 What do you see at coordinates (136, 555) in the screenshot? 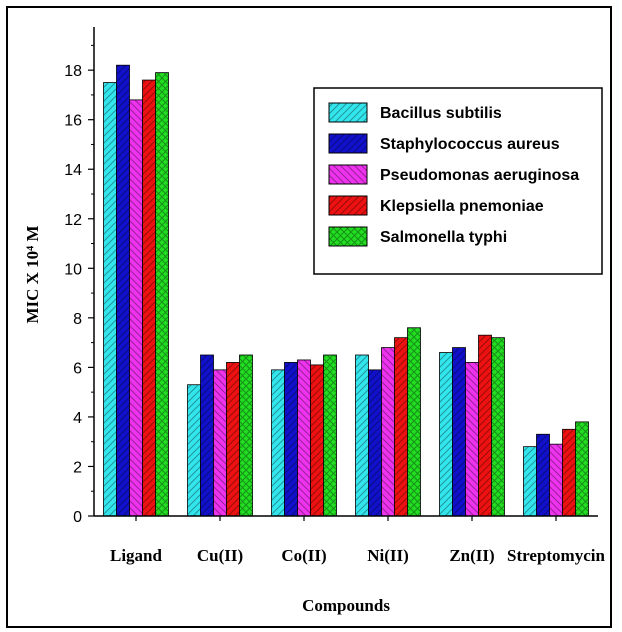
I see `x-tick-label: Ligand` at bounding box center [136, 555].